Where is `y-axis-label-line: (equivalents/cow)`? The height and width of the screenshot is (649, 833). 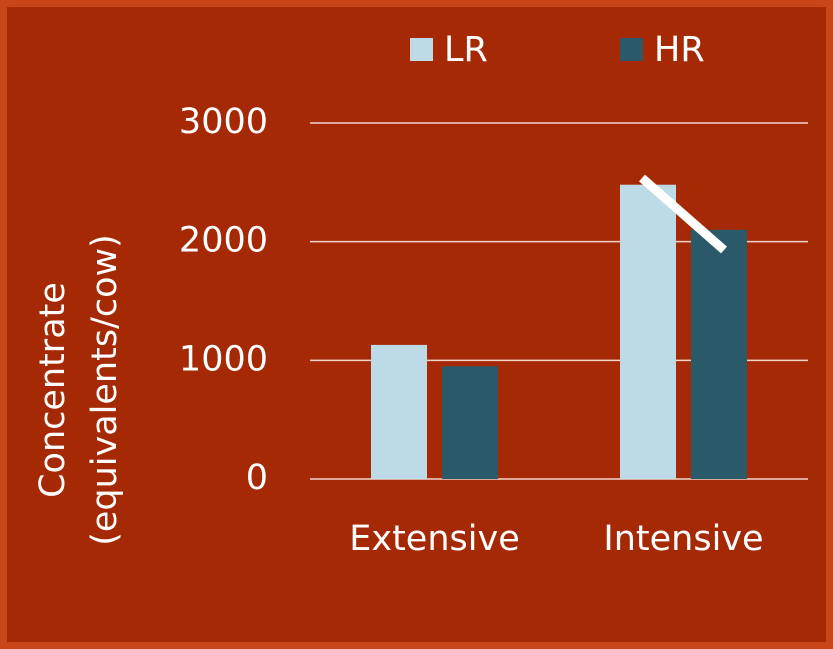 y-axis-label-line: (equivalents/cow) is located at coordinates (105, 390).